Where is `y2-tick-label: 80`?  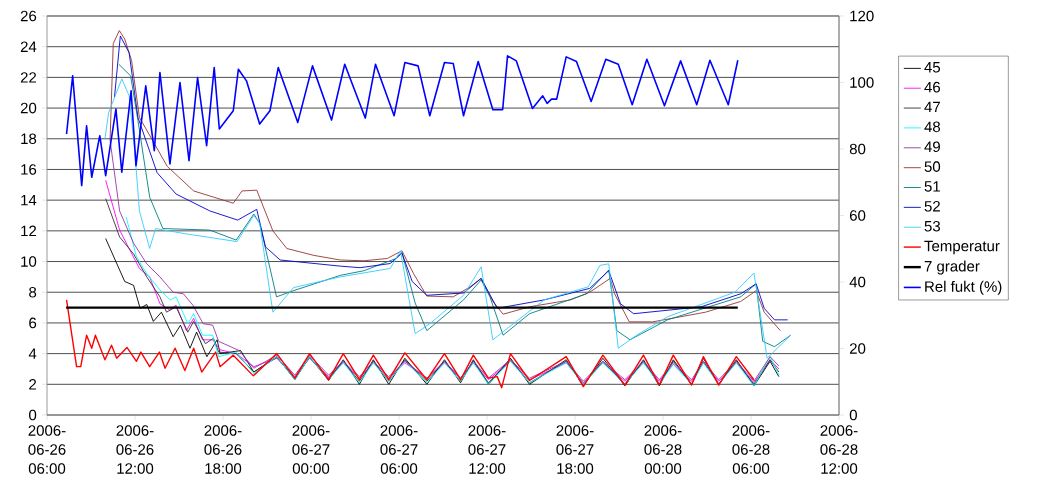
y2-tick-label: 80 is located at coordinates (857, 149).